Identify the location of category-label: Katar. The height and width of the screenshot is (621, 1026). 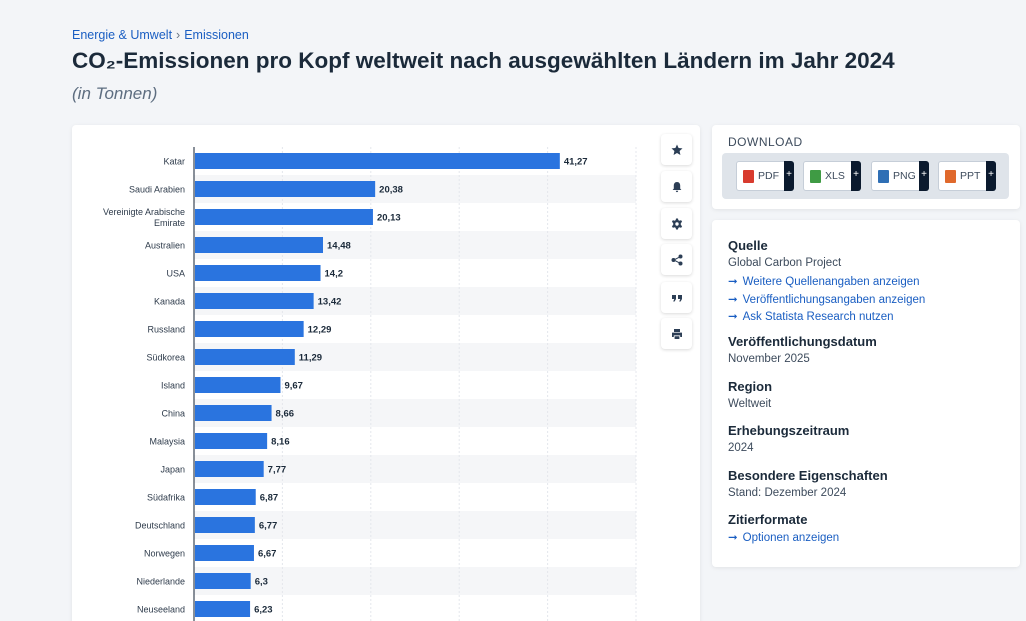
(174, 162).